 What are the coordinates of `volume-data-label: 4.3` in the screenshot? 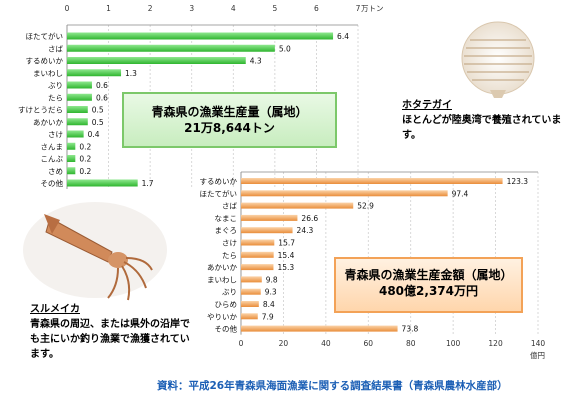 It's located at (256, 61).